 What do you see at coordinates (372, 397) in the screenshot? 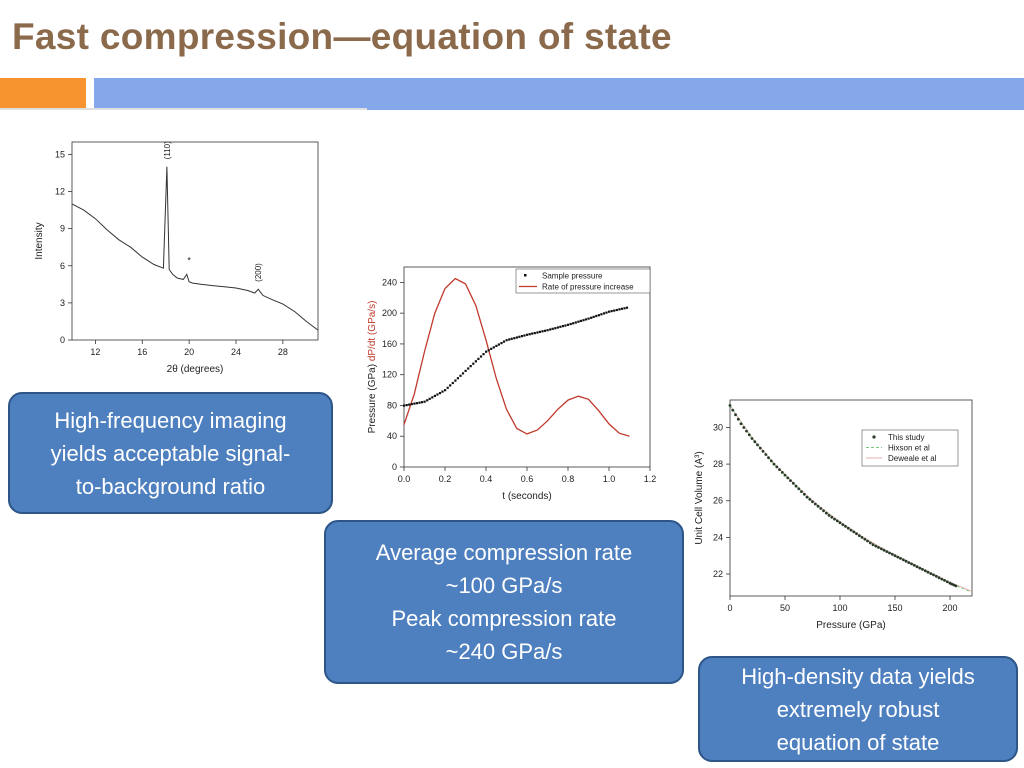
I see `y-axis-label-pressure: Pressure (GPa)` at bounding box center [372, 397].